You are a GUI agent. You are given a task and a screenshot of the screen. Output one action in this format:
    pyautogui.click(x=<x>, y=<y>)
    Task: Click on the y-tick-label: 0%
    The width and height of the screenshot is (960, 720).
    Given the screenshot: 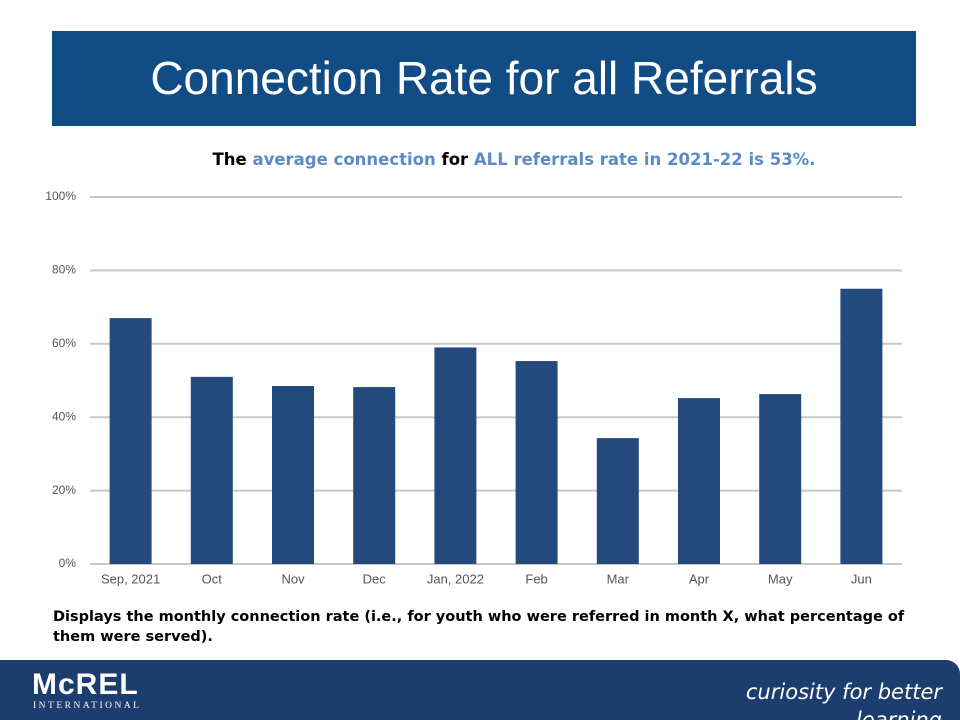 What is the action you would take?
    pyautogui.click(x=68, y=563)
    